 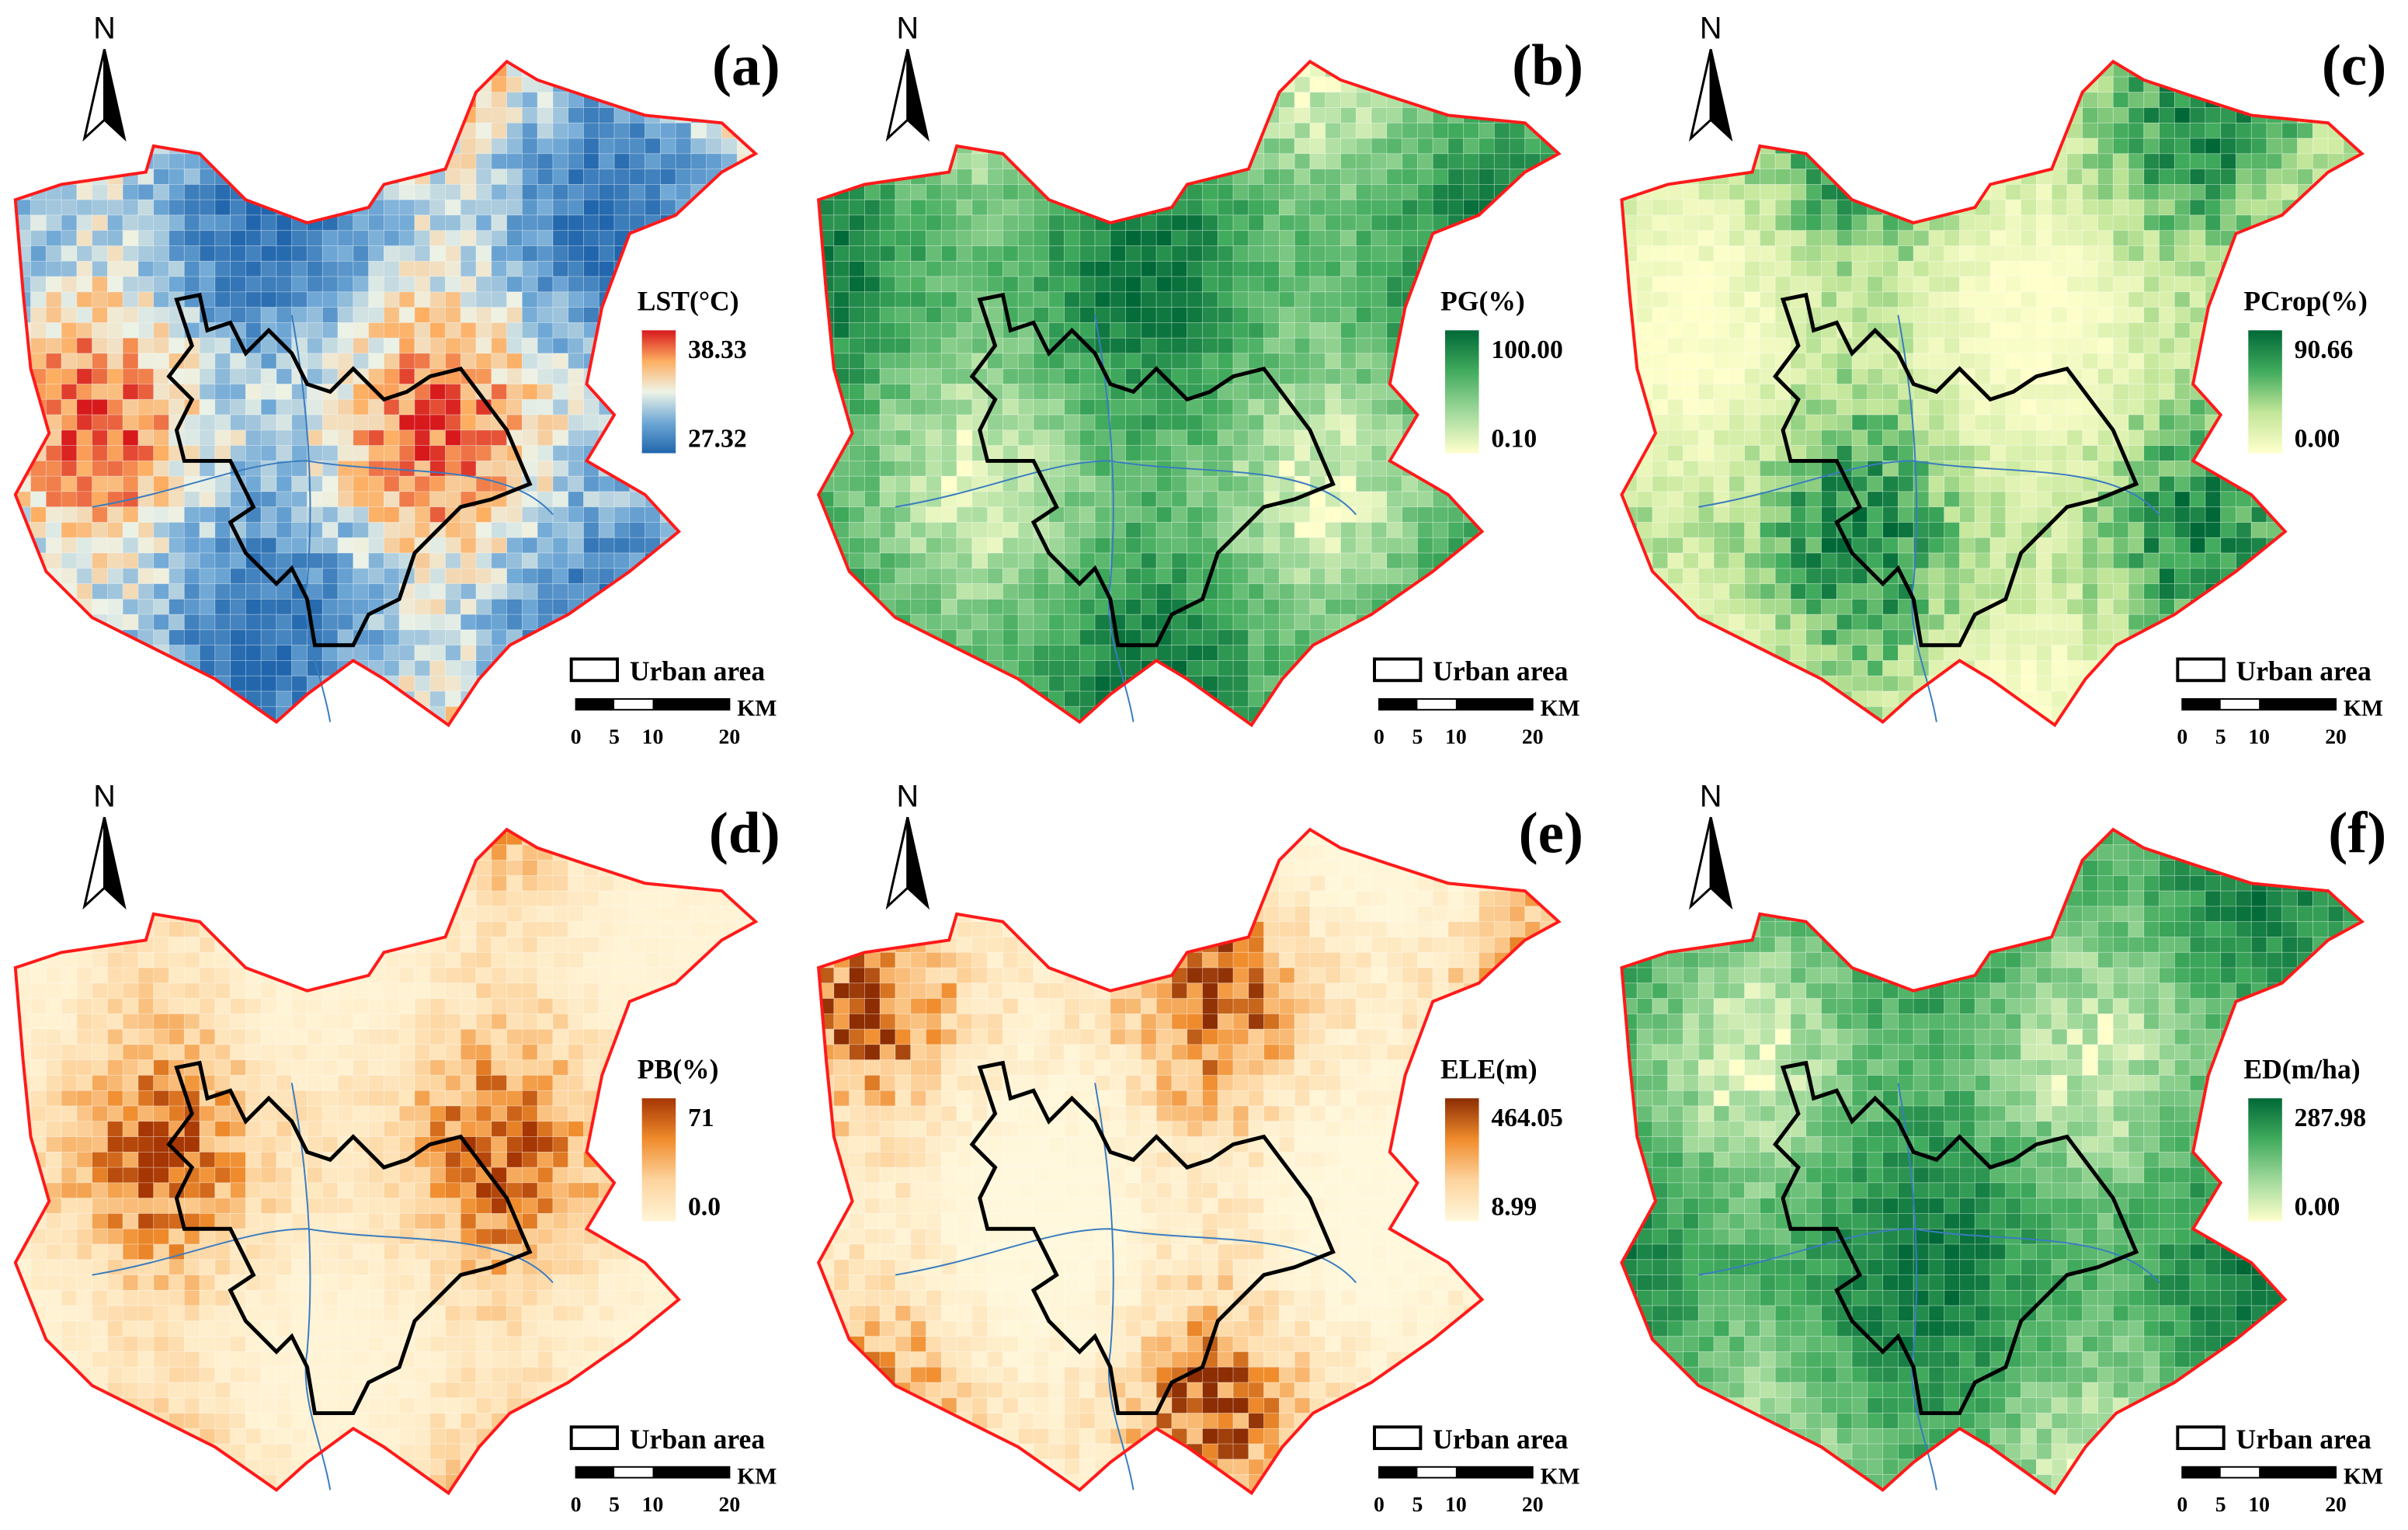 What do you see at coordinates (746, 66) in the screenshot?
I see `panel-label: (a)` at bounding box center [746, 66].